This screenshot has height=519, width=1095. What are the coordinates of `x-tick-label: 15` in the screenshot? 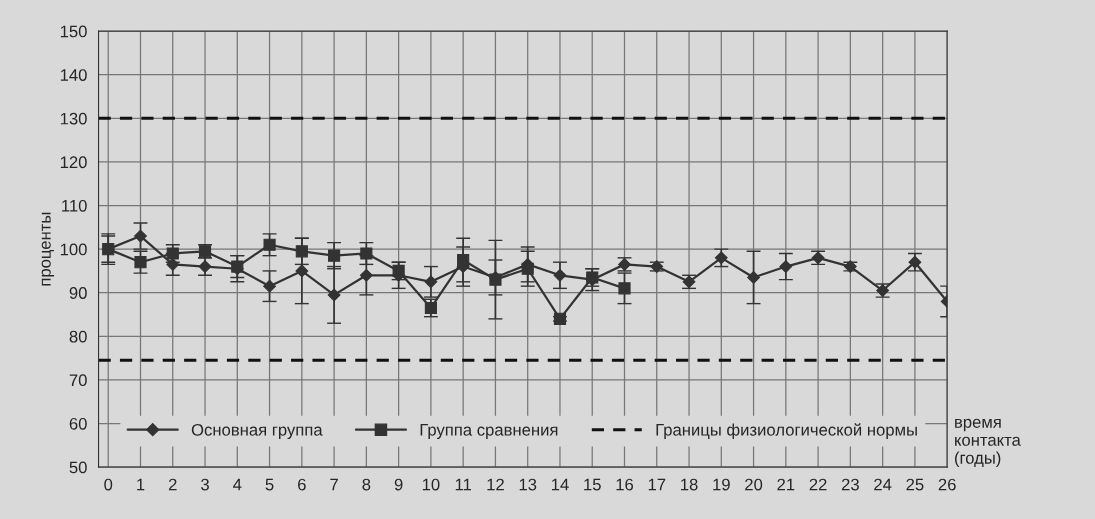 It's located at (592, 484).